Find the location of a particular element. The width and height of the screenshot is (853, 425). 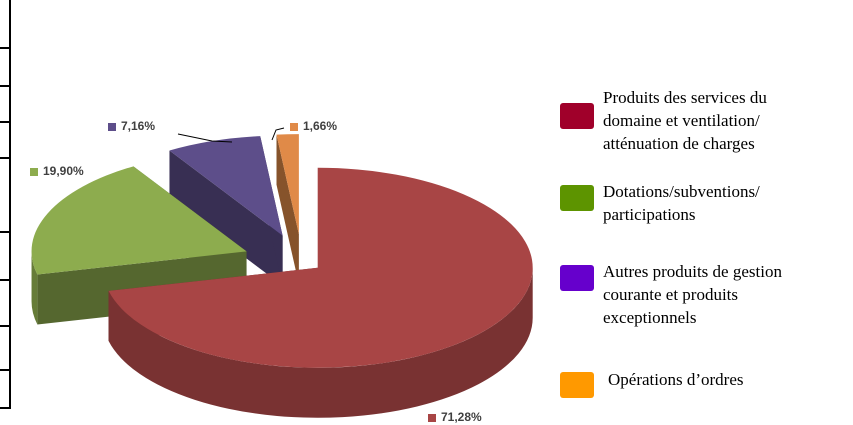

legend-label: Opérations d’ordres is located at coordinates (676, 379).